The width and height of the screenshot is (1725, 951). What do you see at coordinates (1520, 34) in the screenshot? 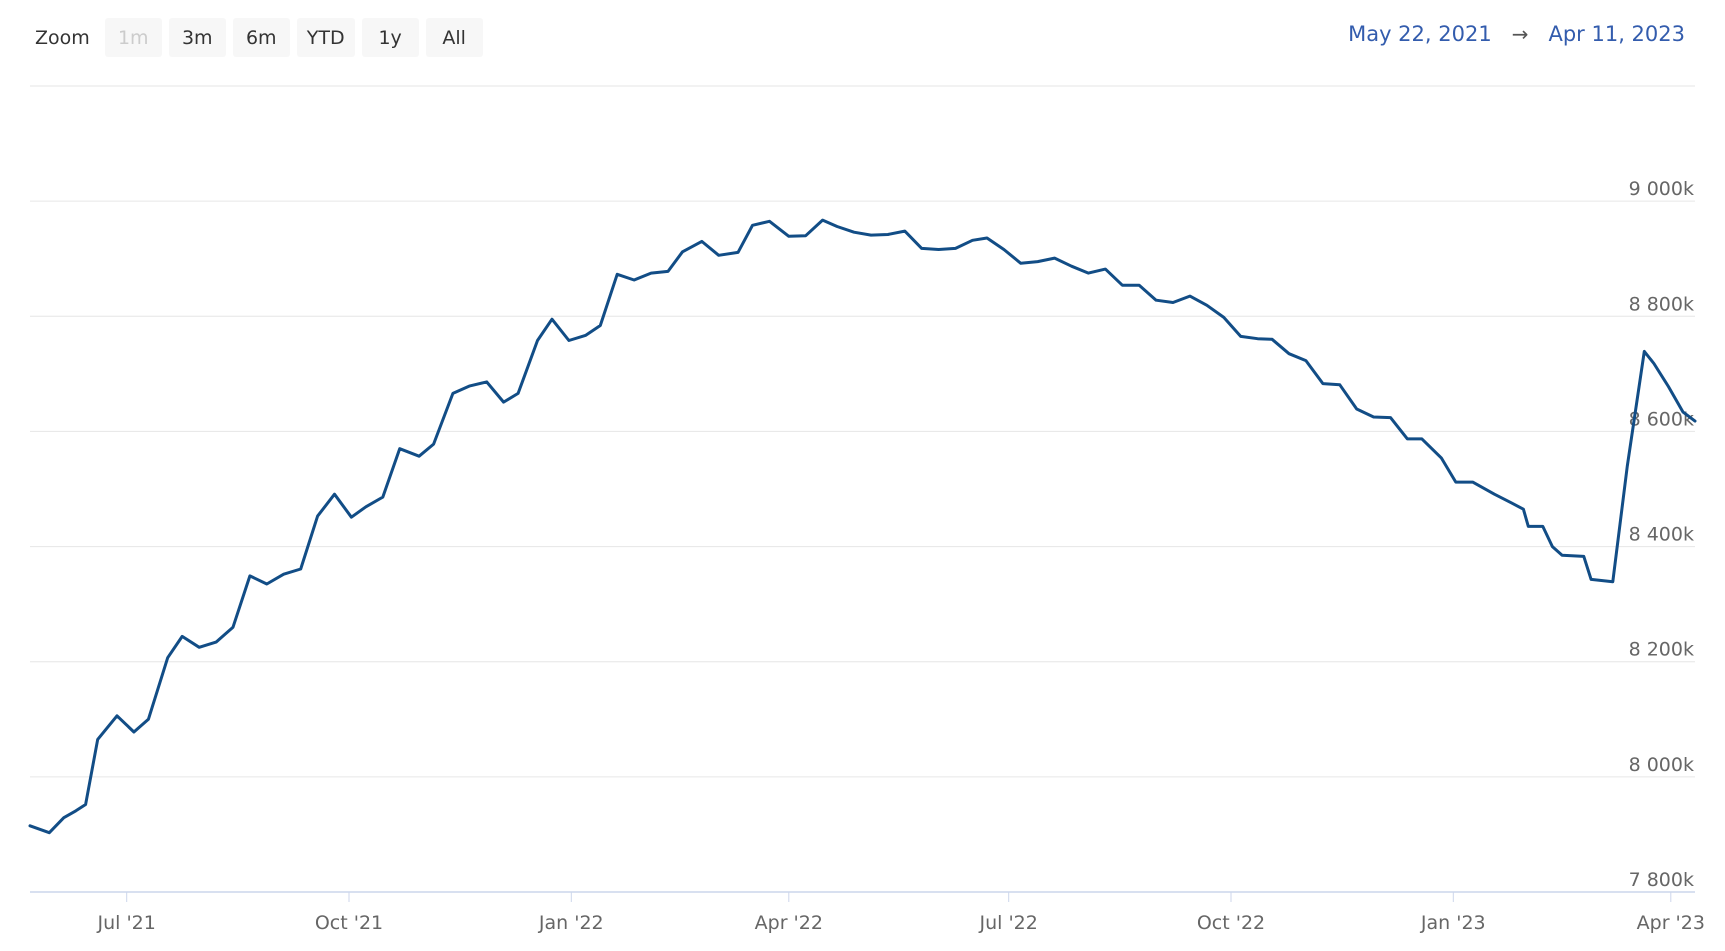
I see `range-arrow-icon: →` at bounding box center [1520, 34].